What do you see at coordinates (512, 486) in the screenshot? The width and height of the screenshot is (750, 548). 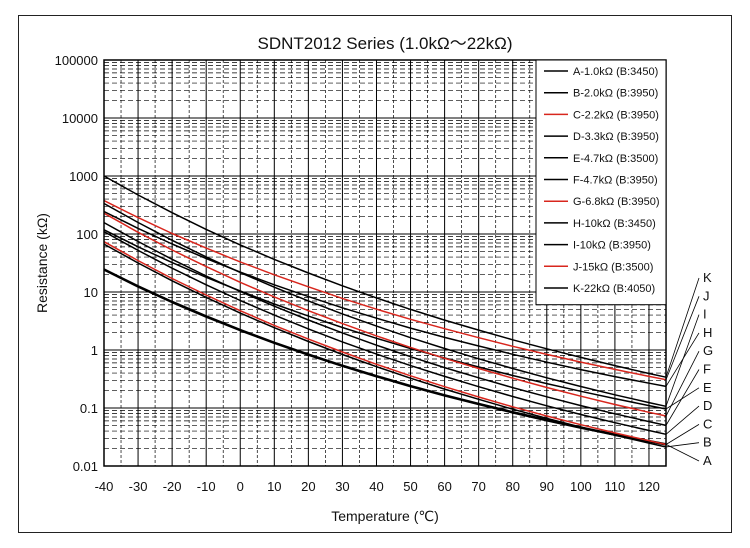 I see `x-tick-label: 80` at bounding box center [512, 486].